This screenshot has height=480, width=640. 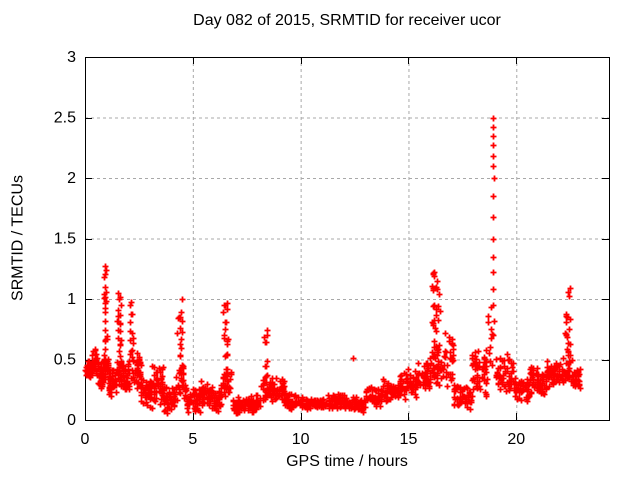 I want to click on y-tick-label: 2.5, so click(x=65, y=118).